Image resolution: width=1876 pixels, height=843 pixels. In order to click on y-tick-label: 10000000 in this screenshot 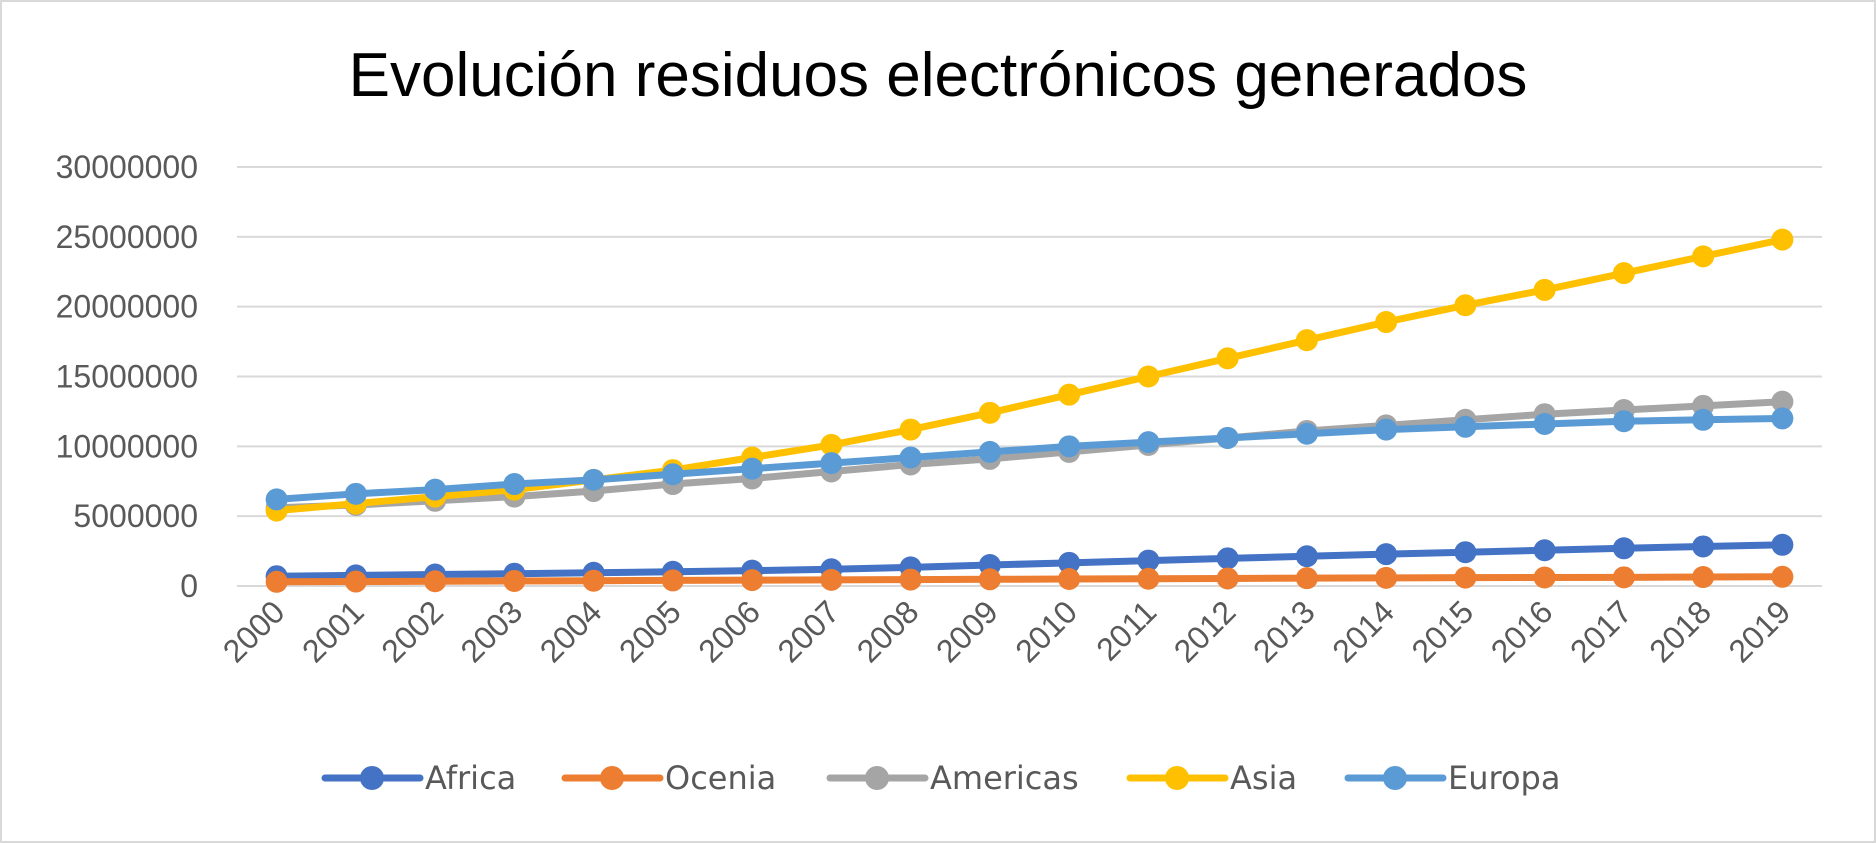, I will do `click(127, 446)`.